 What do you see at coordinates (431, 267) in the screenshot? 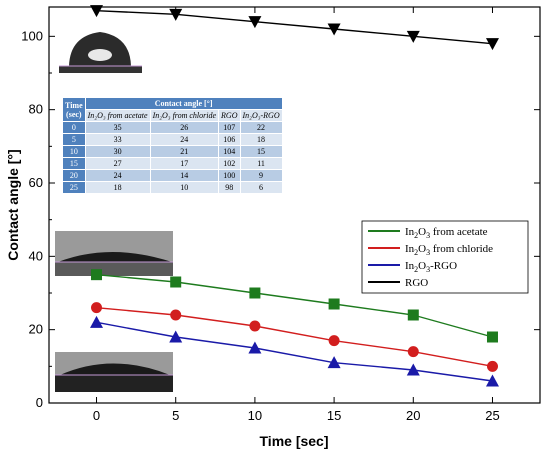
I see `legend-label: In2O3-RGO` at bounding box center [431, 267].